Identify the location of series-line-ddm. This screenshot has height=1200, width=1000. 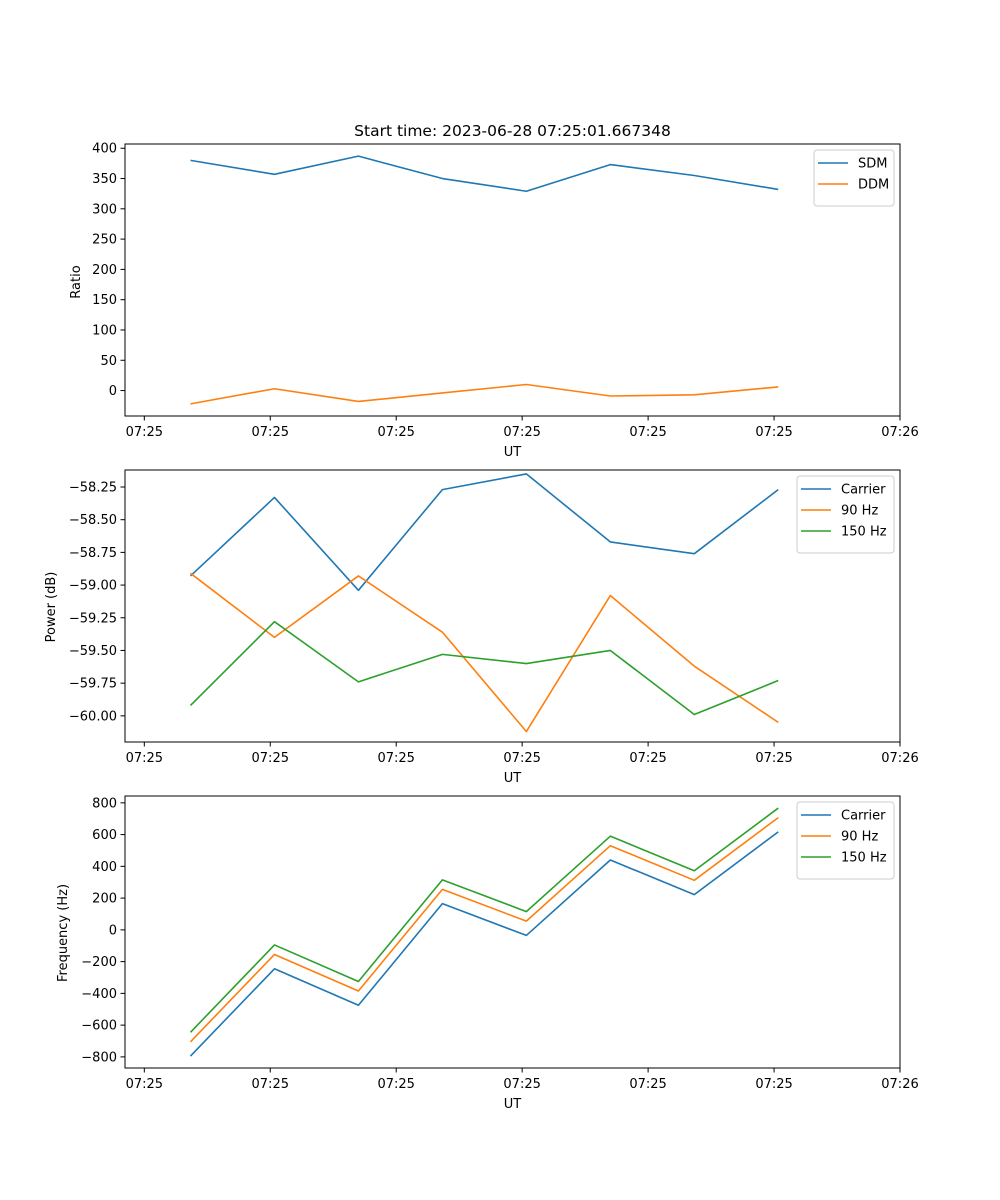
(484, 394).